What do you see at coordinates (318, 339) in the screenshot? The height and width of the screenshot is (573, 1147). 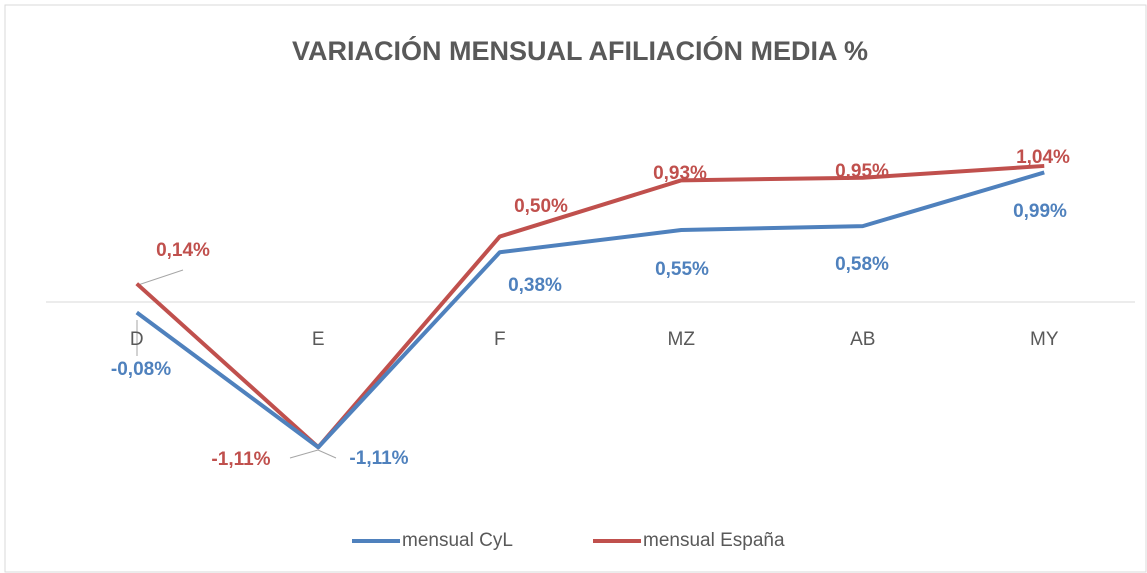 I see `x-tick-label: E` at bounding box center [318, 339].